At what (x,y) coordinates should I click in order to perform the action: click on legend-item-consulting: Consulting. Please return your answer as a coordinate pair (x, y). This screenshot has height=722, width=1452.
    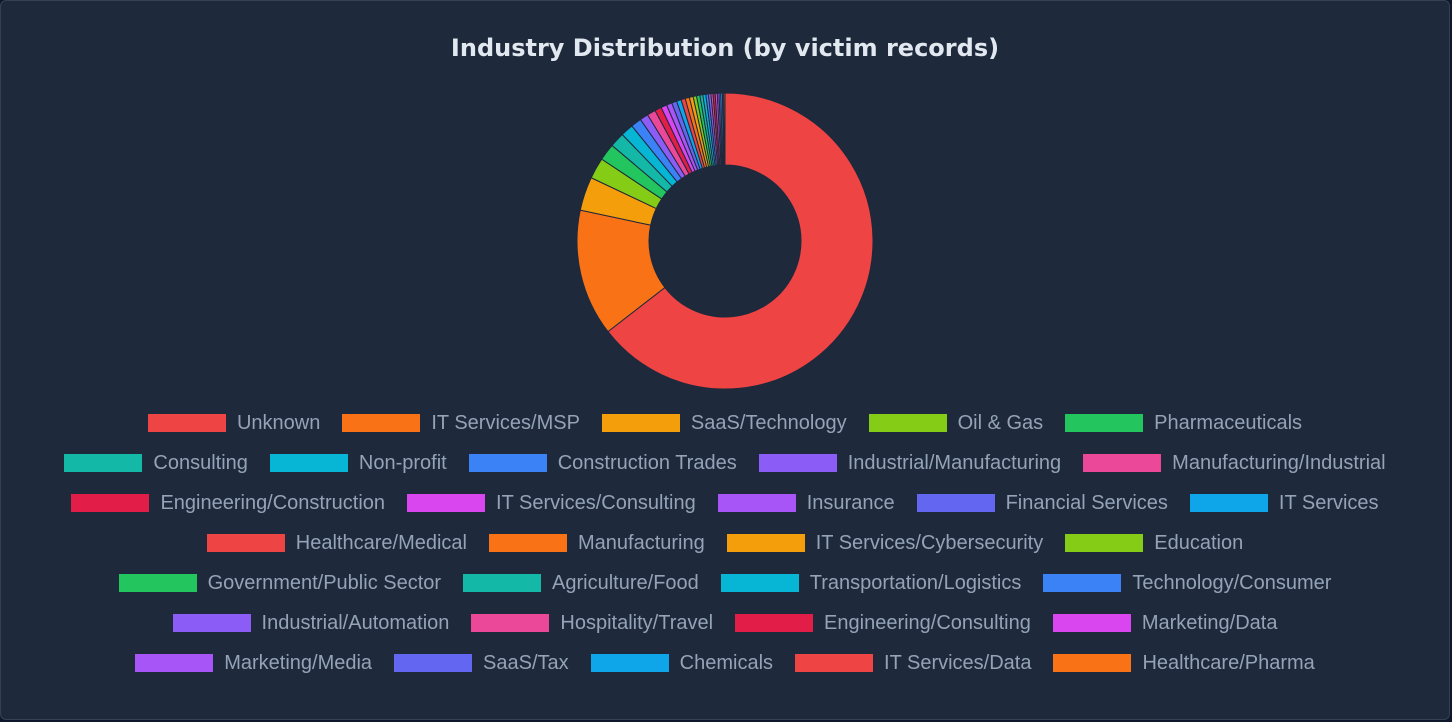
    Looking at the image, I should click on (156, 463).